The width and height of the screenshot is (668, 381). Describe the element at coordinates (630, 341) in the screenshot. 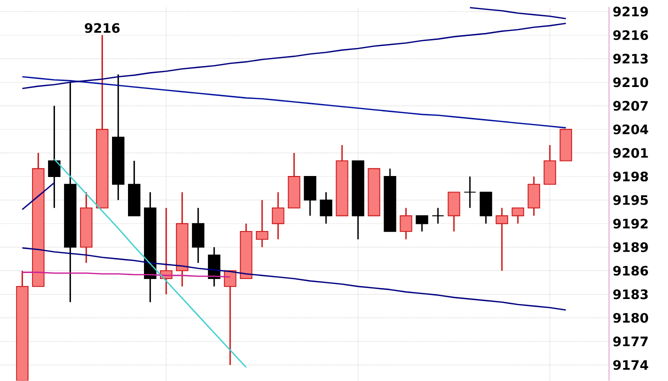

I see `y-tick-label: 9177` at that location.